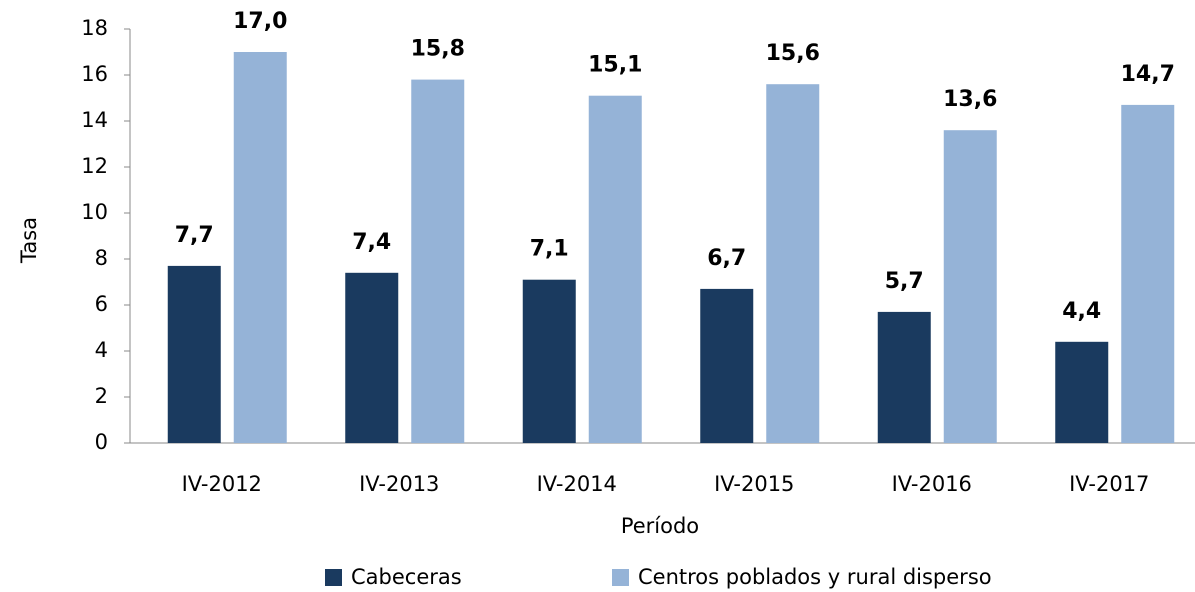  What do you see at coordinates (222, 484) in the screenshot?
I see `x-tick-label: IV-2012` at bounding box center [222, 484].